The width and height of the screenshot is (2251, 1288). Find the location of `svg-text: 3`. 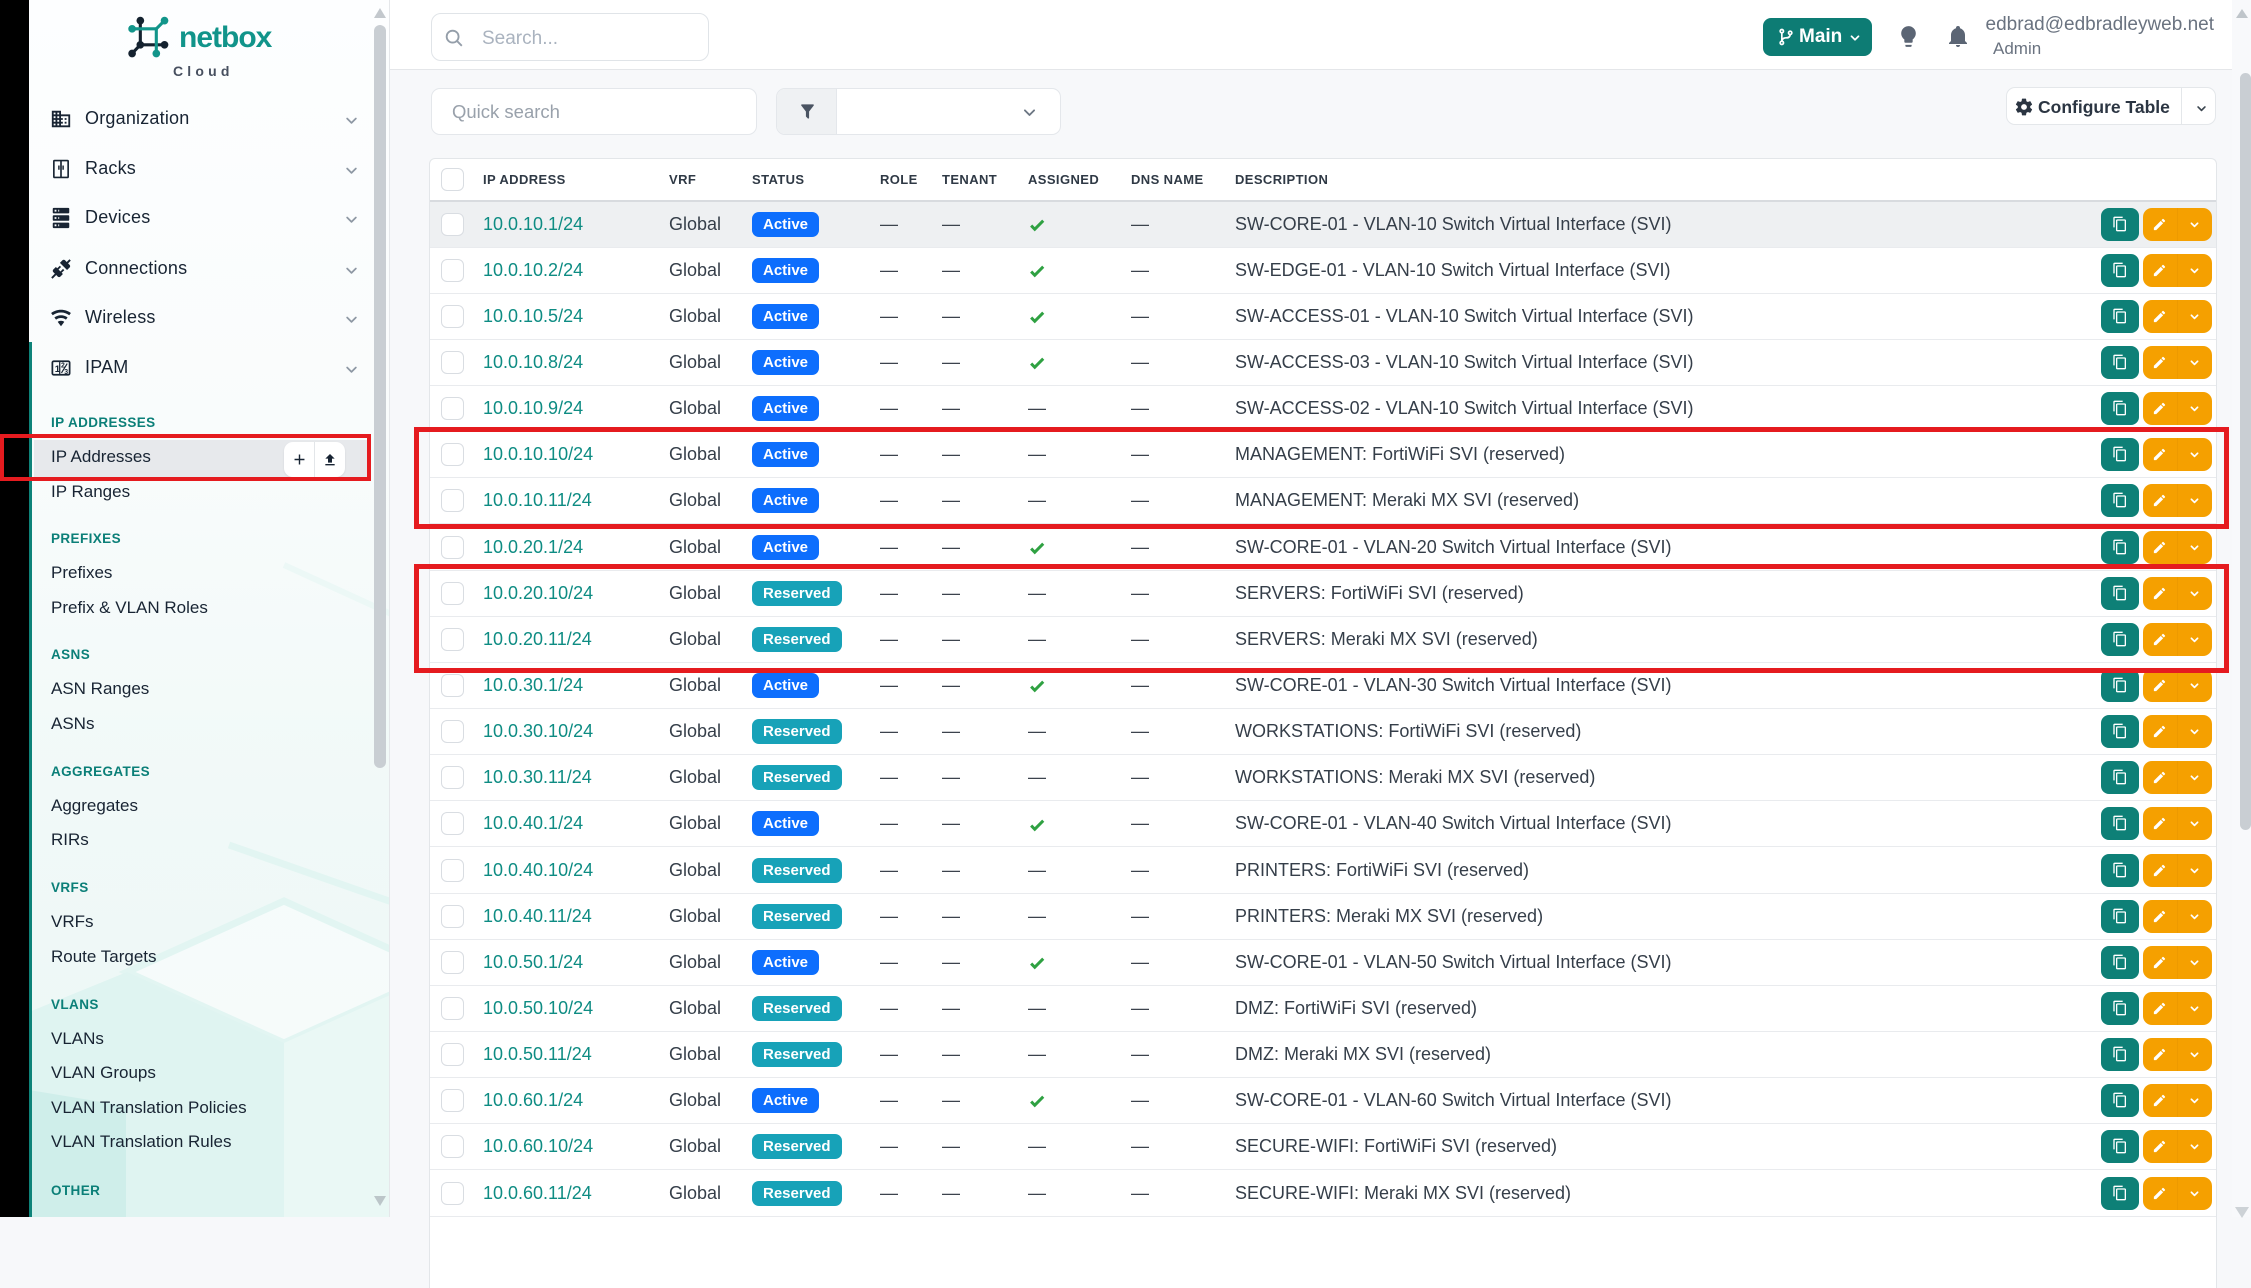

svg-text: 3 is located at coordinates (66, 371).